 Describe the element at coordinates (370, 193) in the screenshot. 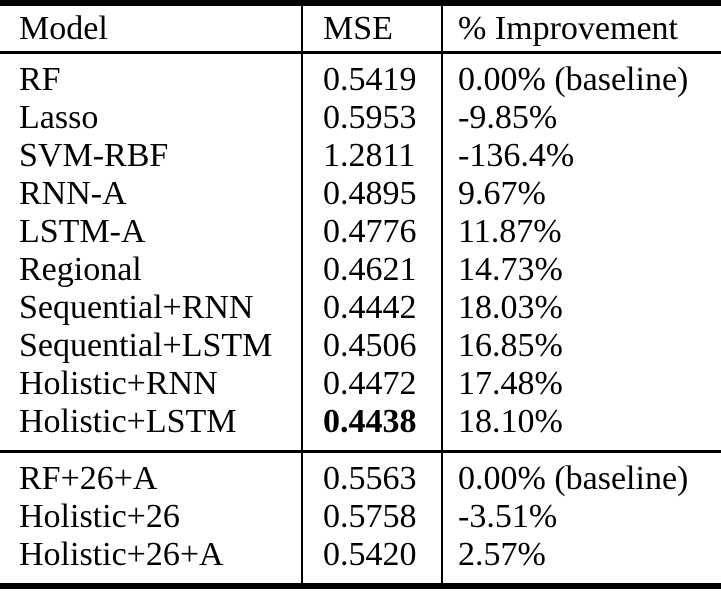

I see `mse-cell: 0.4895` at that location.